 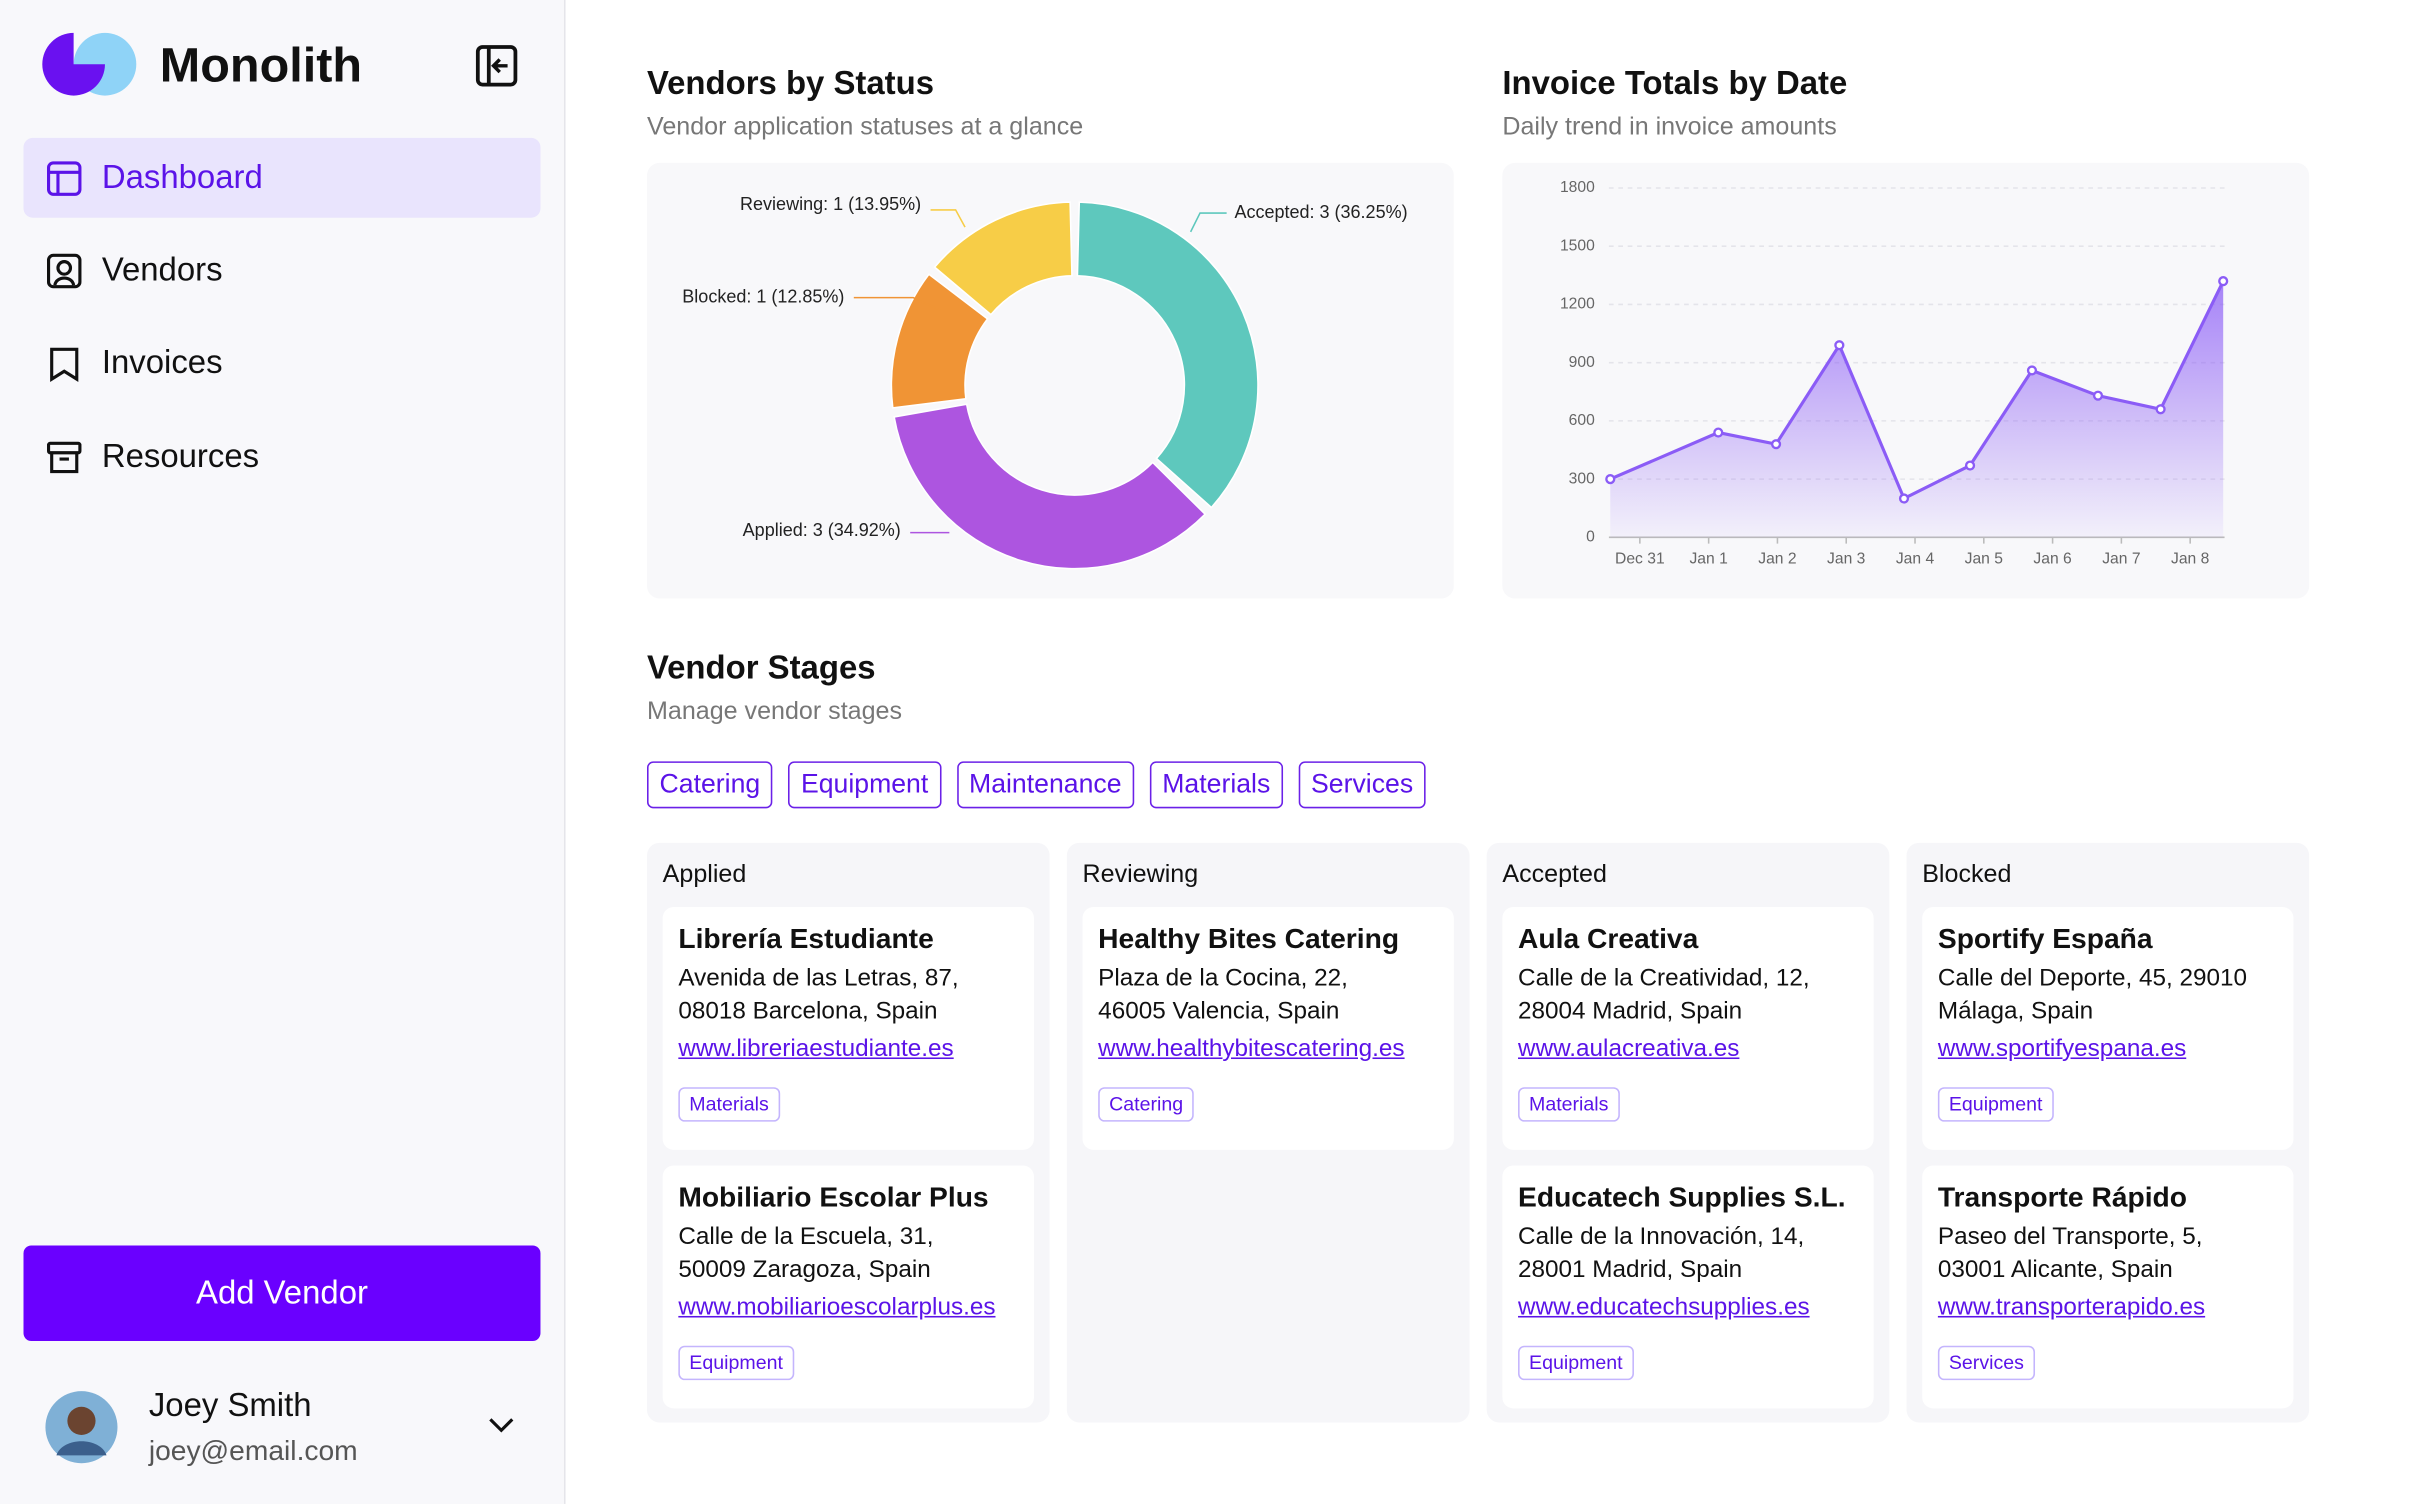 I want to click on vendor-address: 28001 Madrid, Spain, so click(x=1630, y=1270).